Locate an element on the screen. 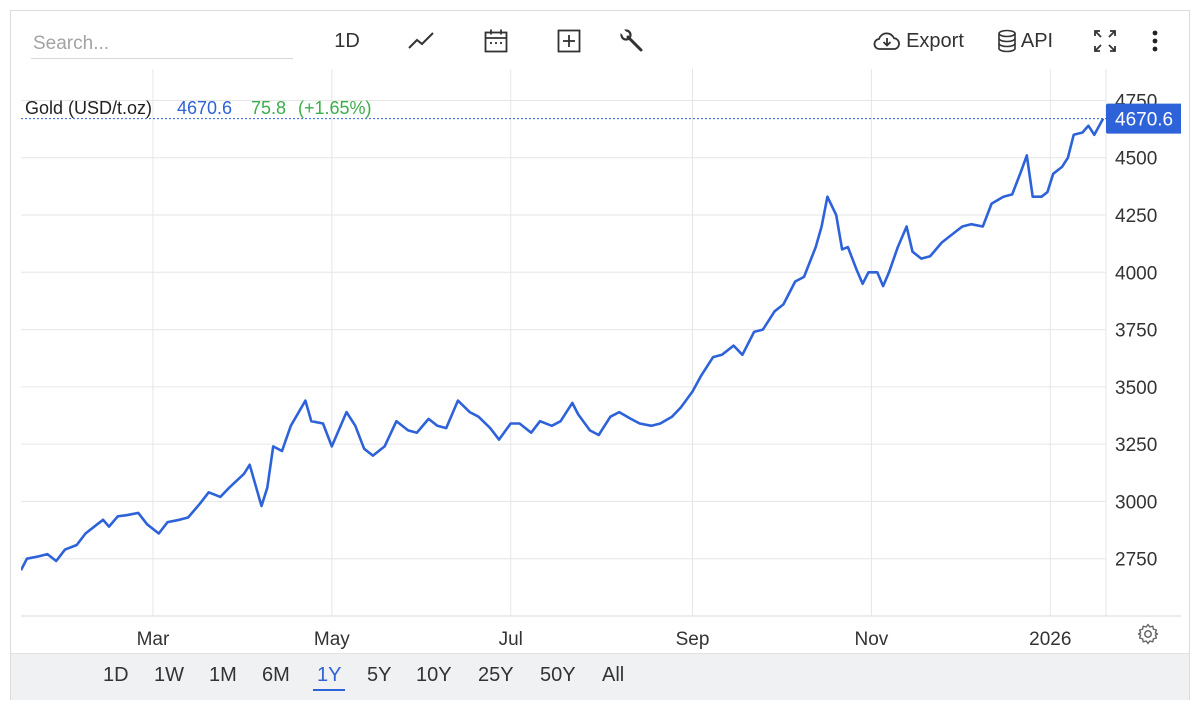 This screenshot has height=707, width=1200. y-tick-label: 4250 is located at coordinates (1136, 216).